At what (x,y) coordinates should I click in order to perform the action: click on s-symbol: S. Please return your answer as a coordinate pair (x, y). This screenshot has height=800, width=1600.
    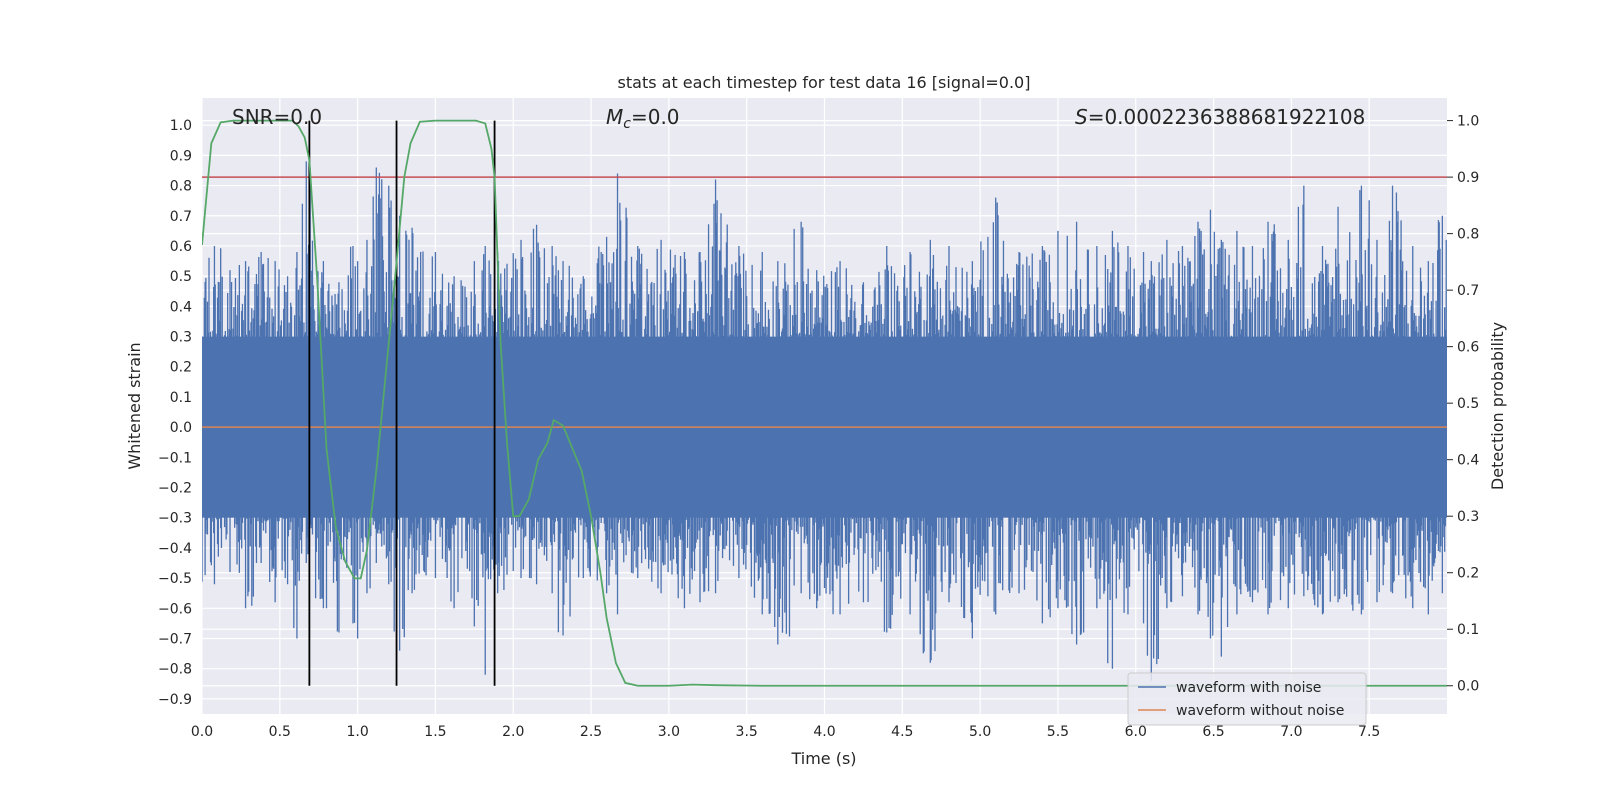
    Looking at the image, I should click on (1081, 117).